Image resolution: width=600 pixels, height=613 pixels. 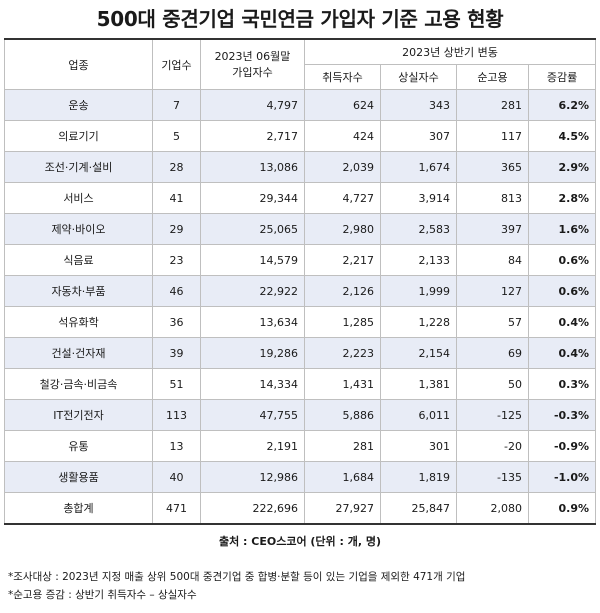 I want to click on cell-net: 813, so click(x=492, y=198).